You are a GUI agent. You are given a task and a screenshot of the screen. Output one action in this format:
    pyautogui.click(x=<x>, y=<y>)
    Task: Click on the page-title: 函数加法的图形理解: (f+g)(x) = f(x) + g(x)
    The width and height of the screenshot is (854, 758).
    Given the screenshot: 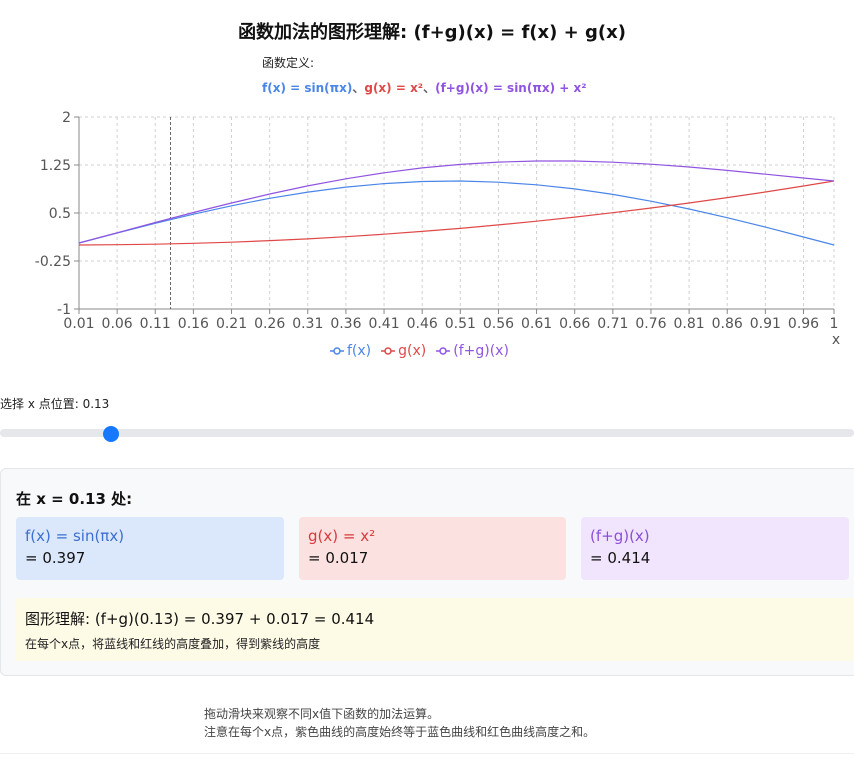 What is the action you would take?
    pyautogui.click(x=432, y=32)
    